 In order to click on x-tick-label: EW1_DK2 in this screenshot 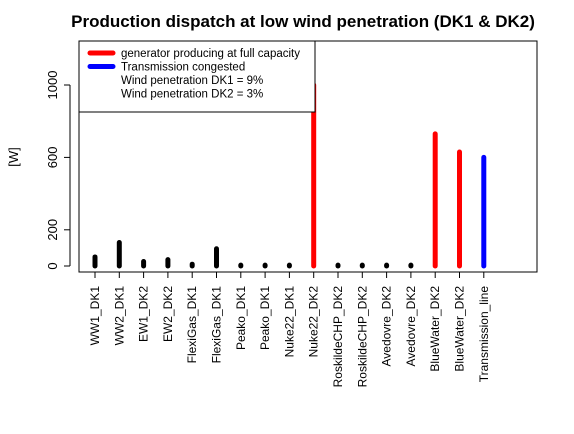, I will do `click(144, 314)`.